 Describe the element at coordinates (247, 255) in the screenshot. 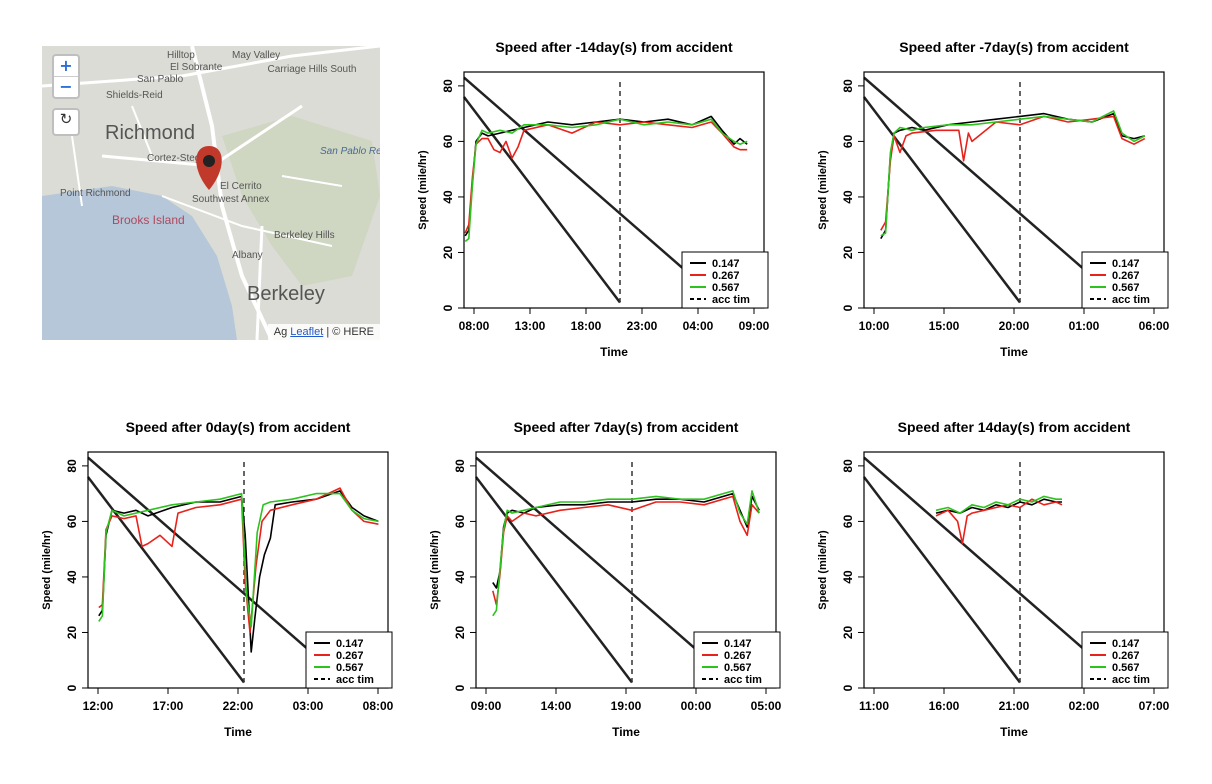

I see `map-label: Albany` at that location.